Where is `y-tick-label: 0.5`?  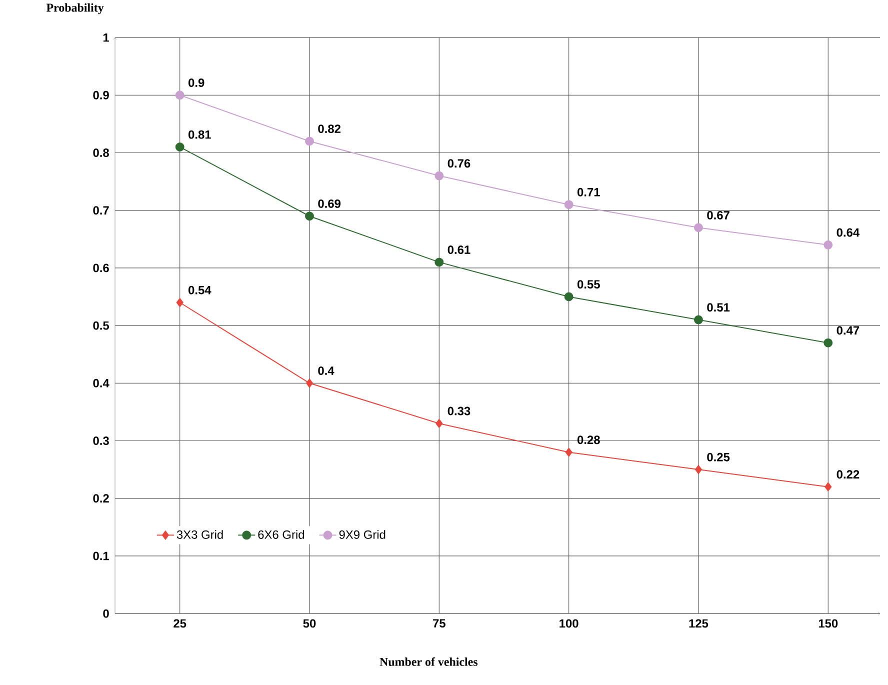
y-tick-label: 0.5 is located at coordinates (101, 326).